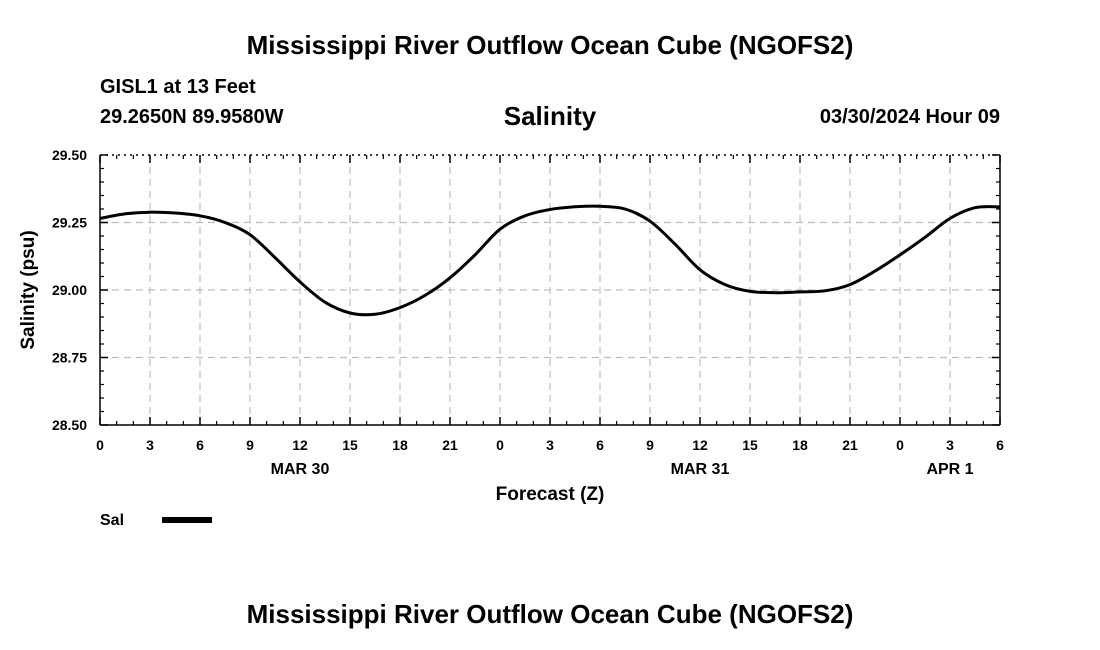 This screenshot has height=650, width=1100. Describe the element at coordinates (949, 469) in the screenshot. I see `x-date-label: APR 1` at that location.